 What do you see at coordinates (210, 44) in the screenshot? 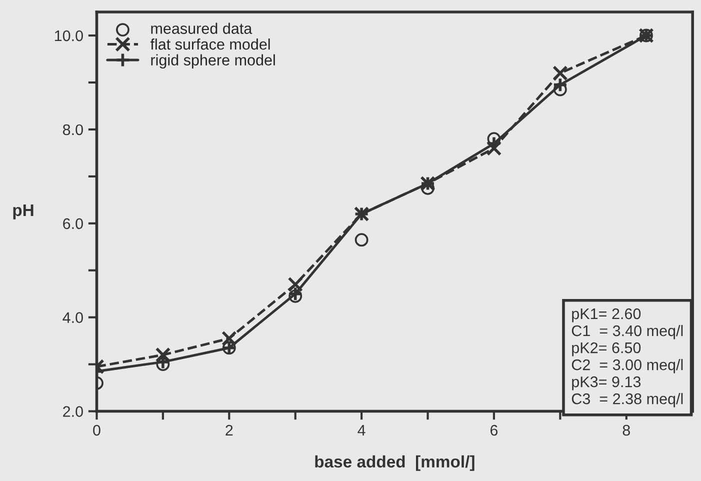
I see `legend-label: flat surface model` at bounding box center [210, 44].